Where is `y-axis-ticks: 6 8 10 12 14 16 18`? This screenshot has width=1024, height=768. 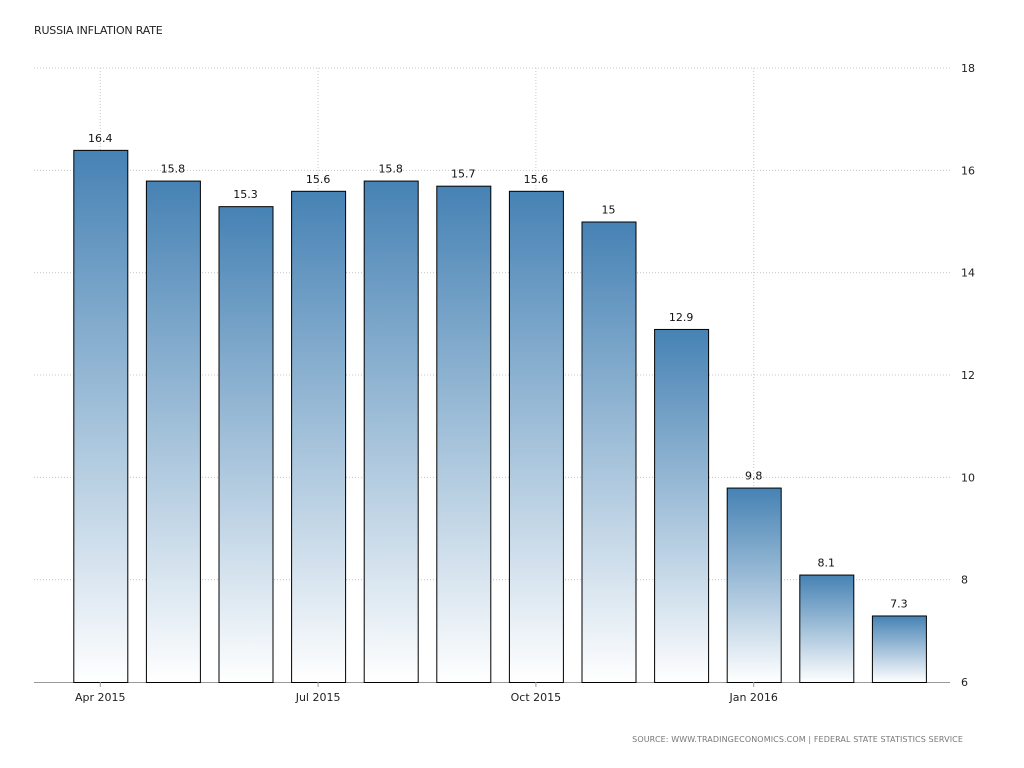
y-axis-ticks: 6 8 10 12 14 16 18 is located at coordinates (968, 375).